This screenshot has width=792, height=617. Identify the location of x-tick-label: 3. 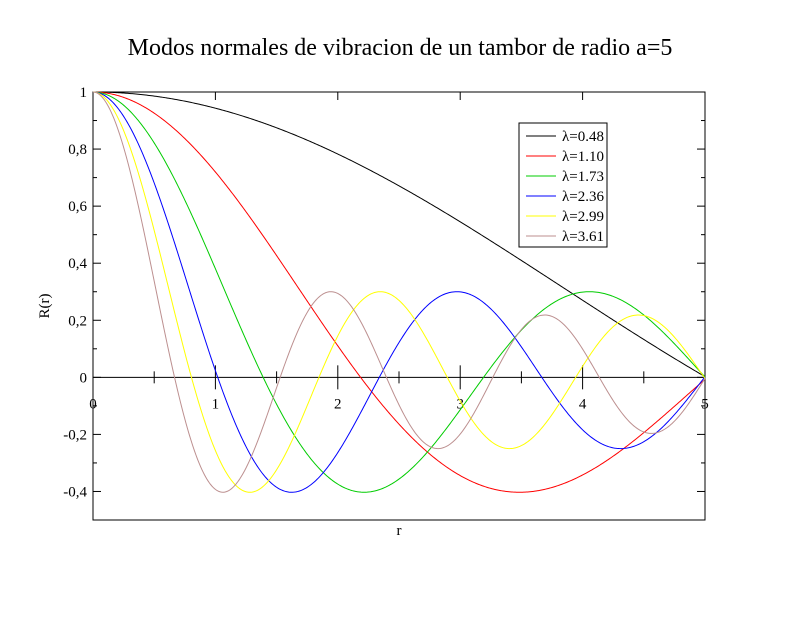
(460, 404).